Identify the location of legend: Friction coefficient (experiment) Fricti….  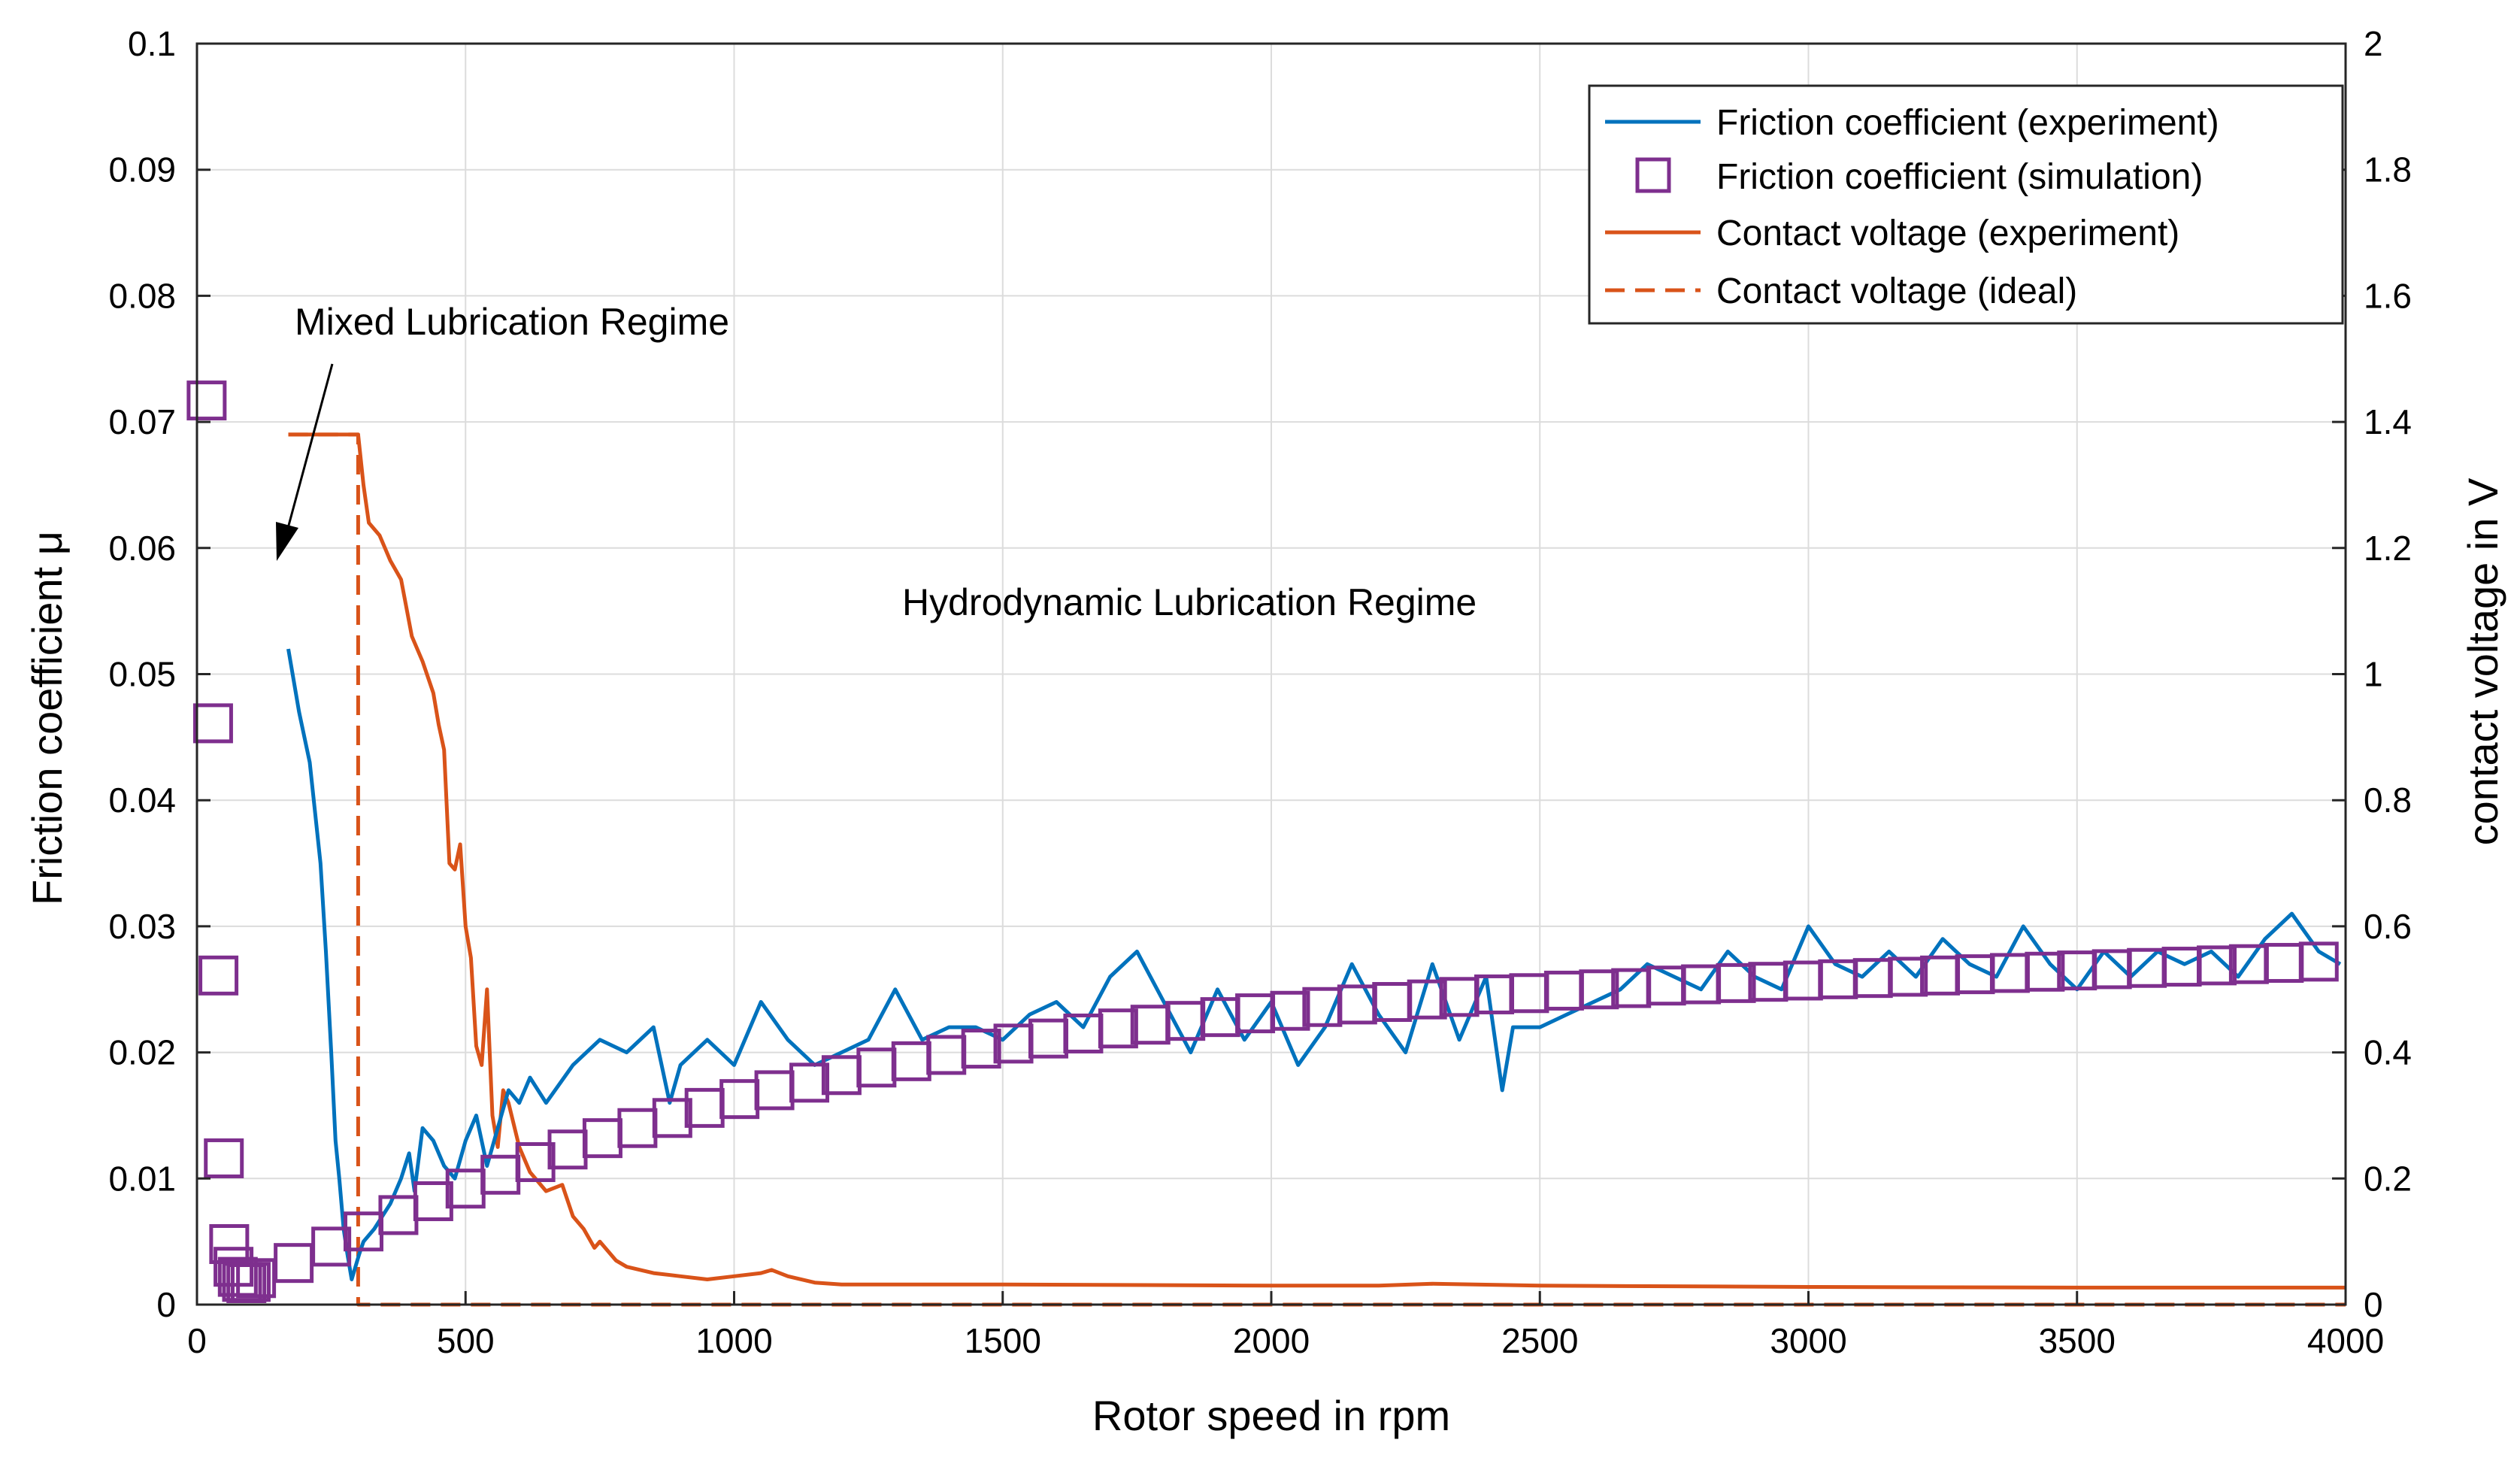
(1966, 204).